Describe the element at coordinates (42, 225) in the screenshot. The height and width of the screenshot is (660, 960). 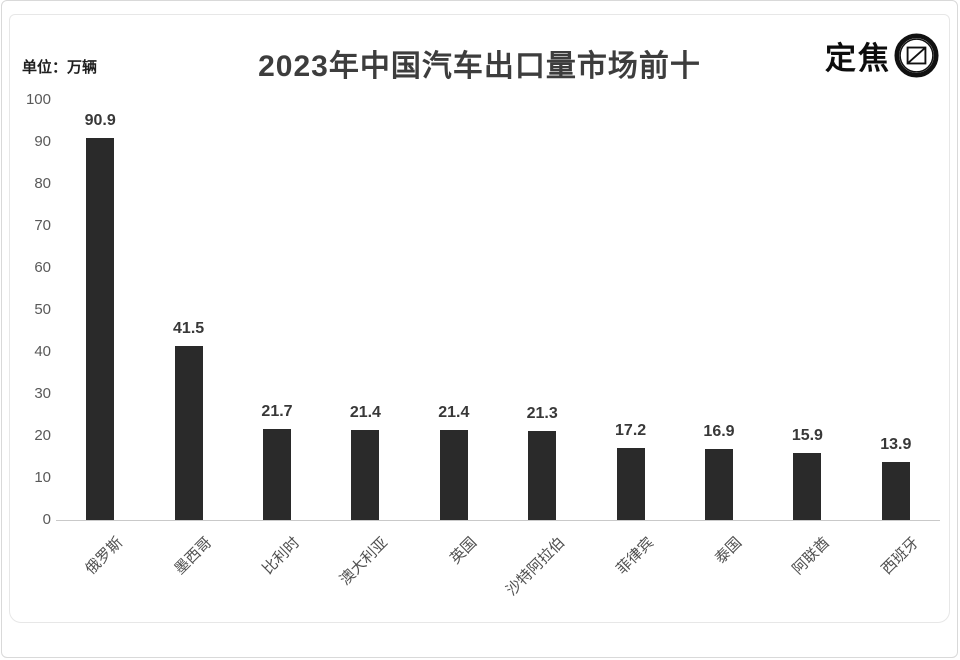
I see `y-axis-tick-label: 70` at that location.